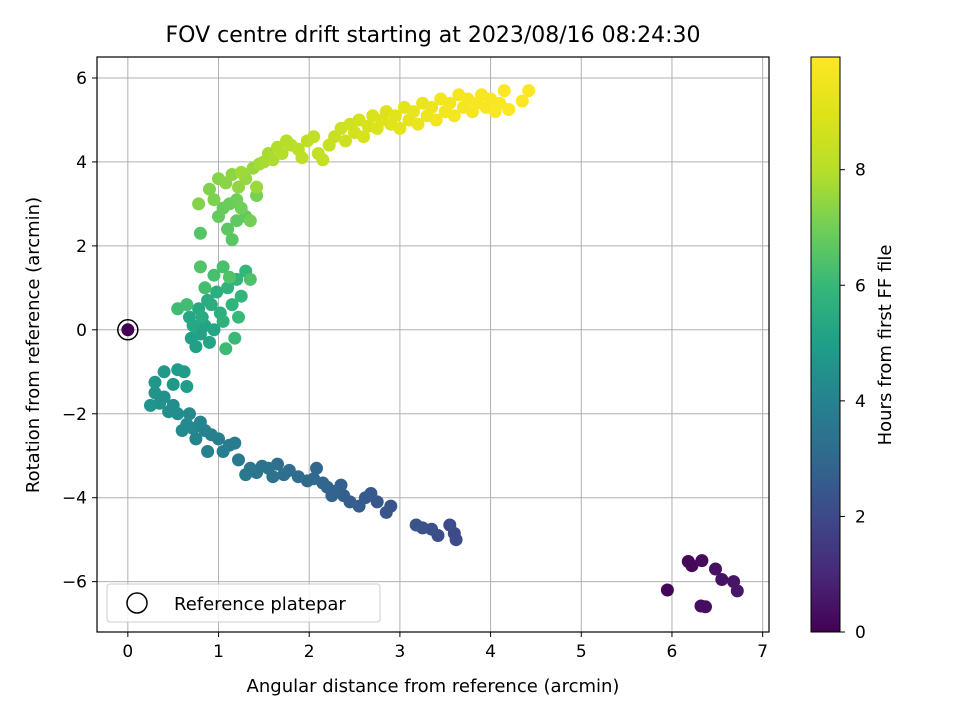 Image resolution: width=960 pixels, height=724 pixels. What do you see at coordinates (885, 345) in the screenshot?
I see `colorbar-label: Hours from first FF file` at bounding box center [885, 345].